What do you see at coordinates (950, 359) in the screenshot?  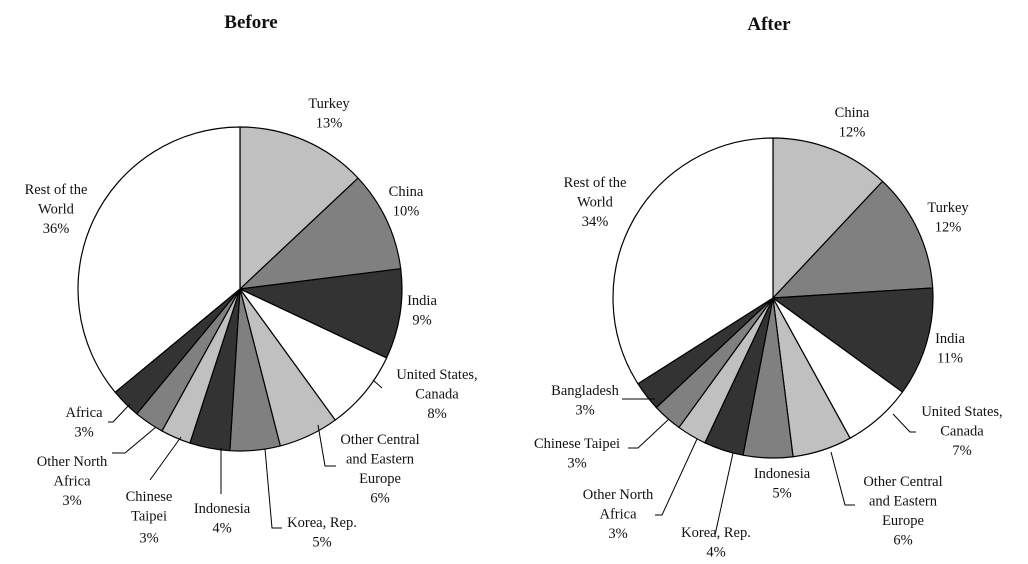 I see `slice-value-india: 11%` at bounding box center [950, 359].